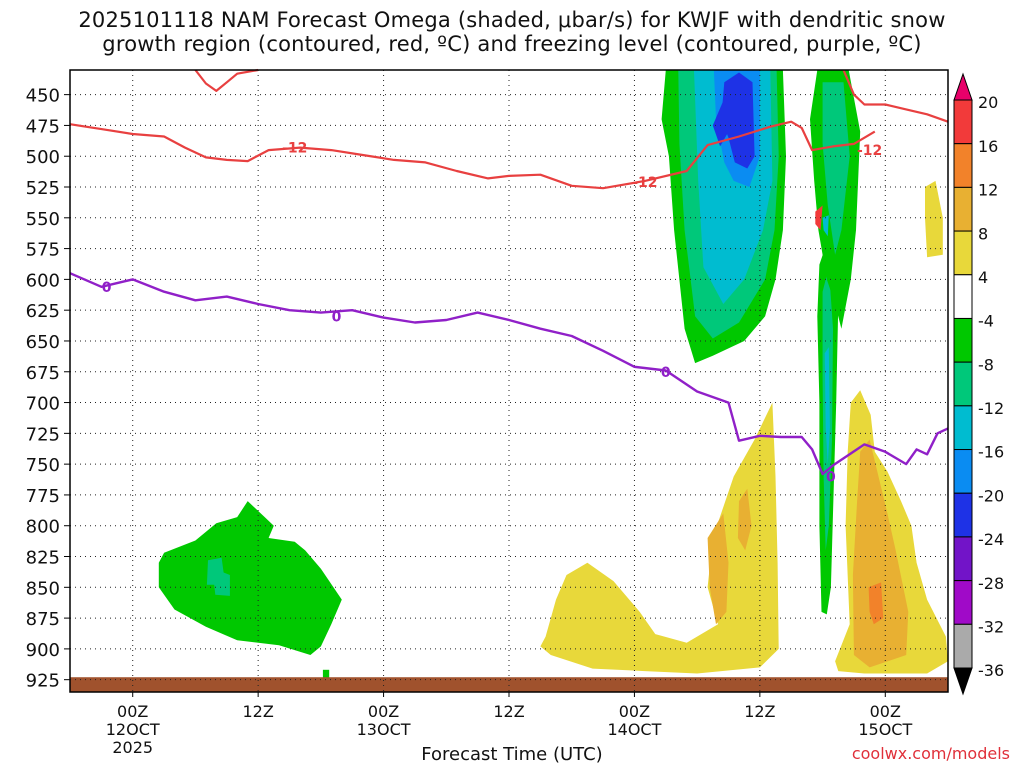  Describe the element at coordinates (250, 578) in the screenshot. I see `omega-region-green-left` at that location.